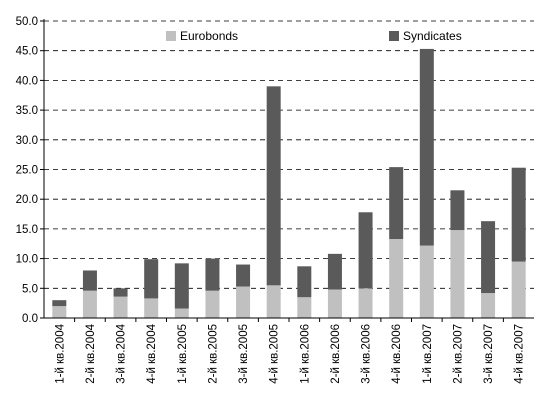  What do you see at coordinates (458, 354) in the screenshot?
I see `x-tick-label: 2-й кв.2007` at bounding box center [458, 354].